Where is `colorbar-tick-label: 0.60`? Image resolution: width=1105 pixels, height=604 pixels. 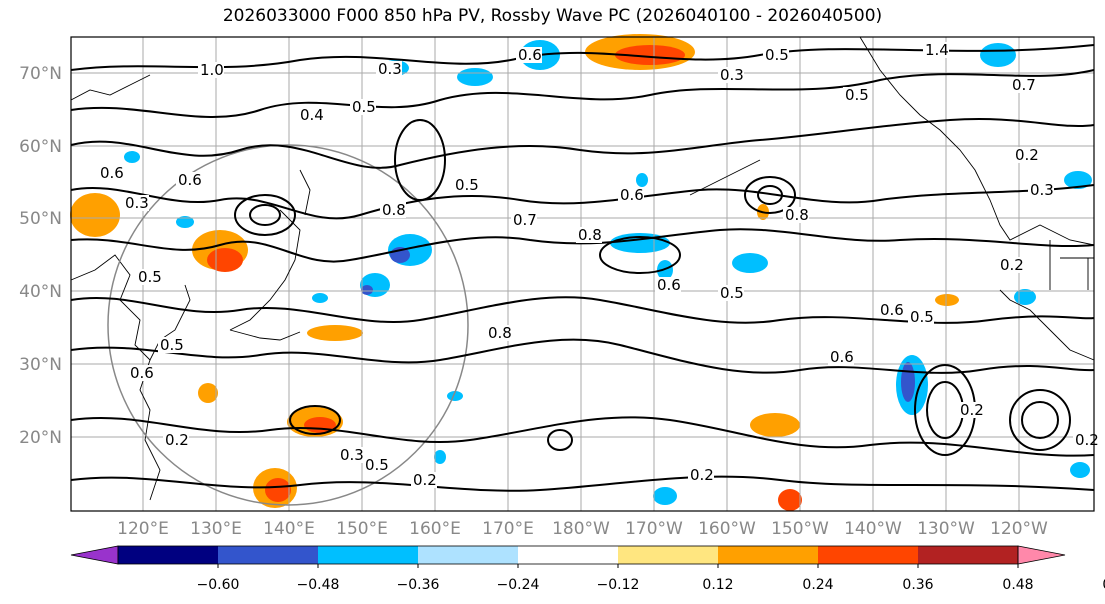 colorbar-tick-label: 0.60 is located at coordinates (1103, 585).